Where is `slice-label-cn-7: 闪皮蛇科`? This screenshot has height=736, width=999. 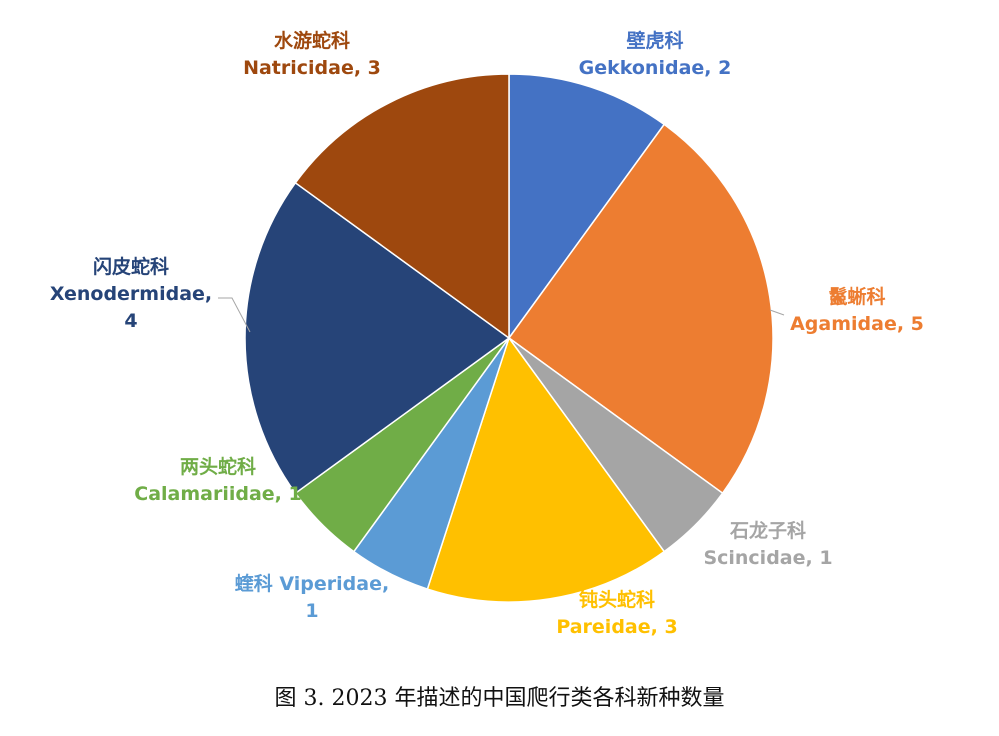
slice-label-cn-7: 闪皮蛇科 is located at coordinates (131, 266).